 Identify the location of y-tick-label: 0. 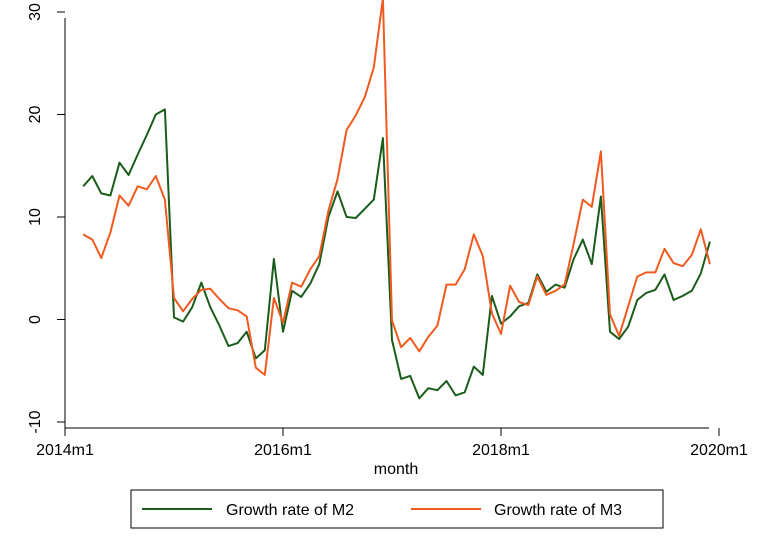
(35, 319).